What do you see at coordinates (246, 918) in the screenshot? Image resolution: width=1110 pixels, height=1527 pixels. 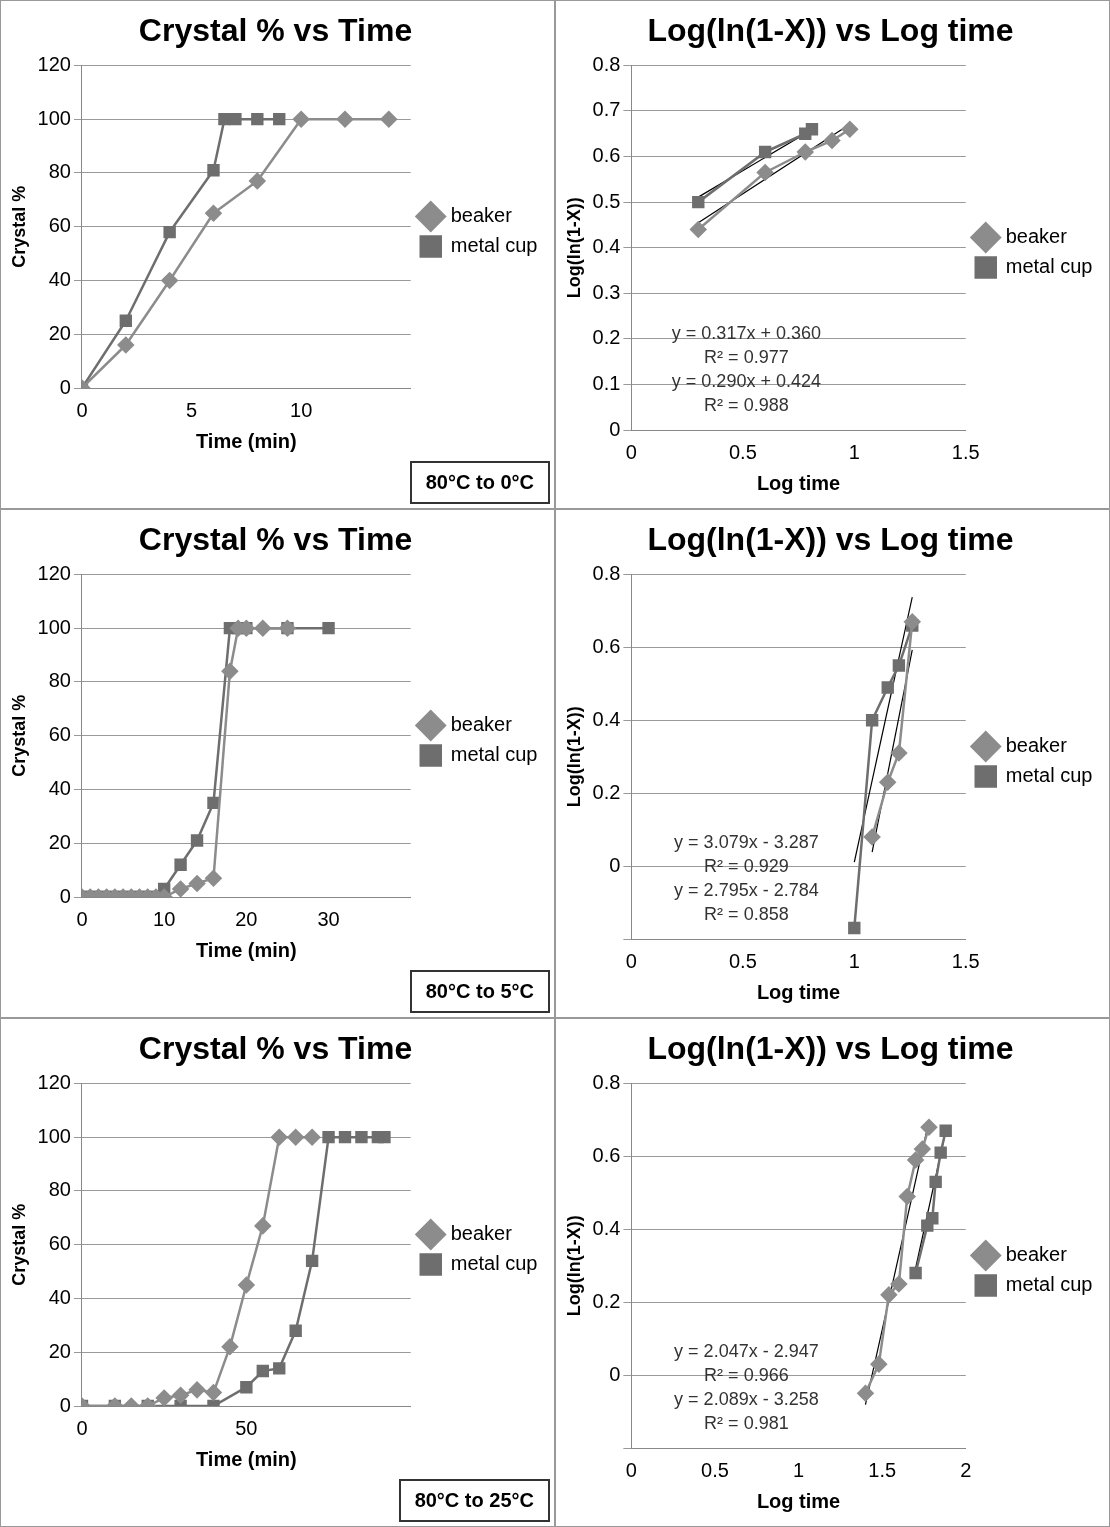 I see `x-tick-label: 20` at bounding box center [246, 918].